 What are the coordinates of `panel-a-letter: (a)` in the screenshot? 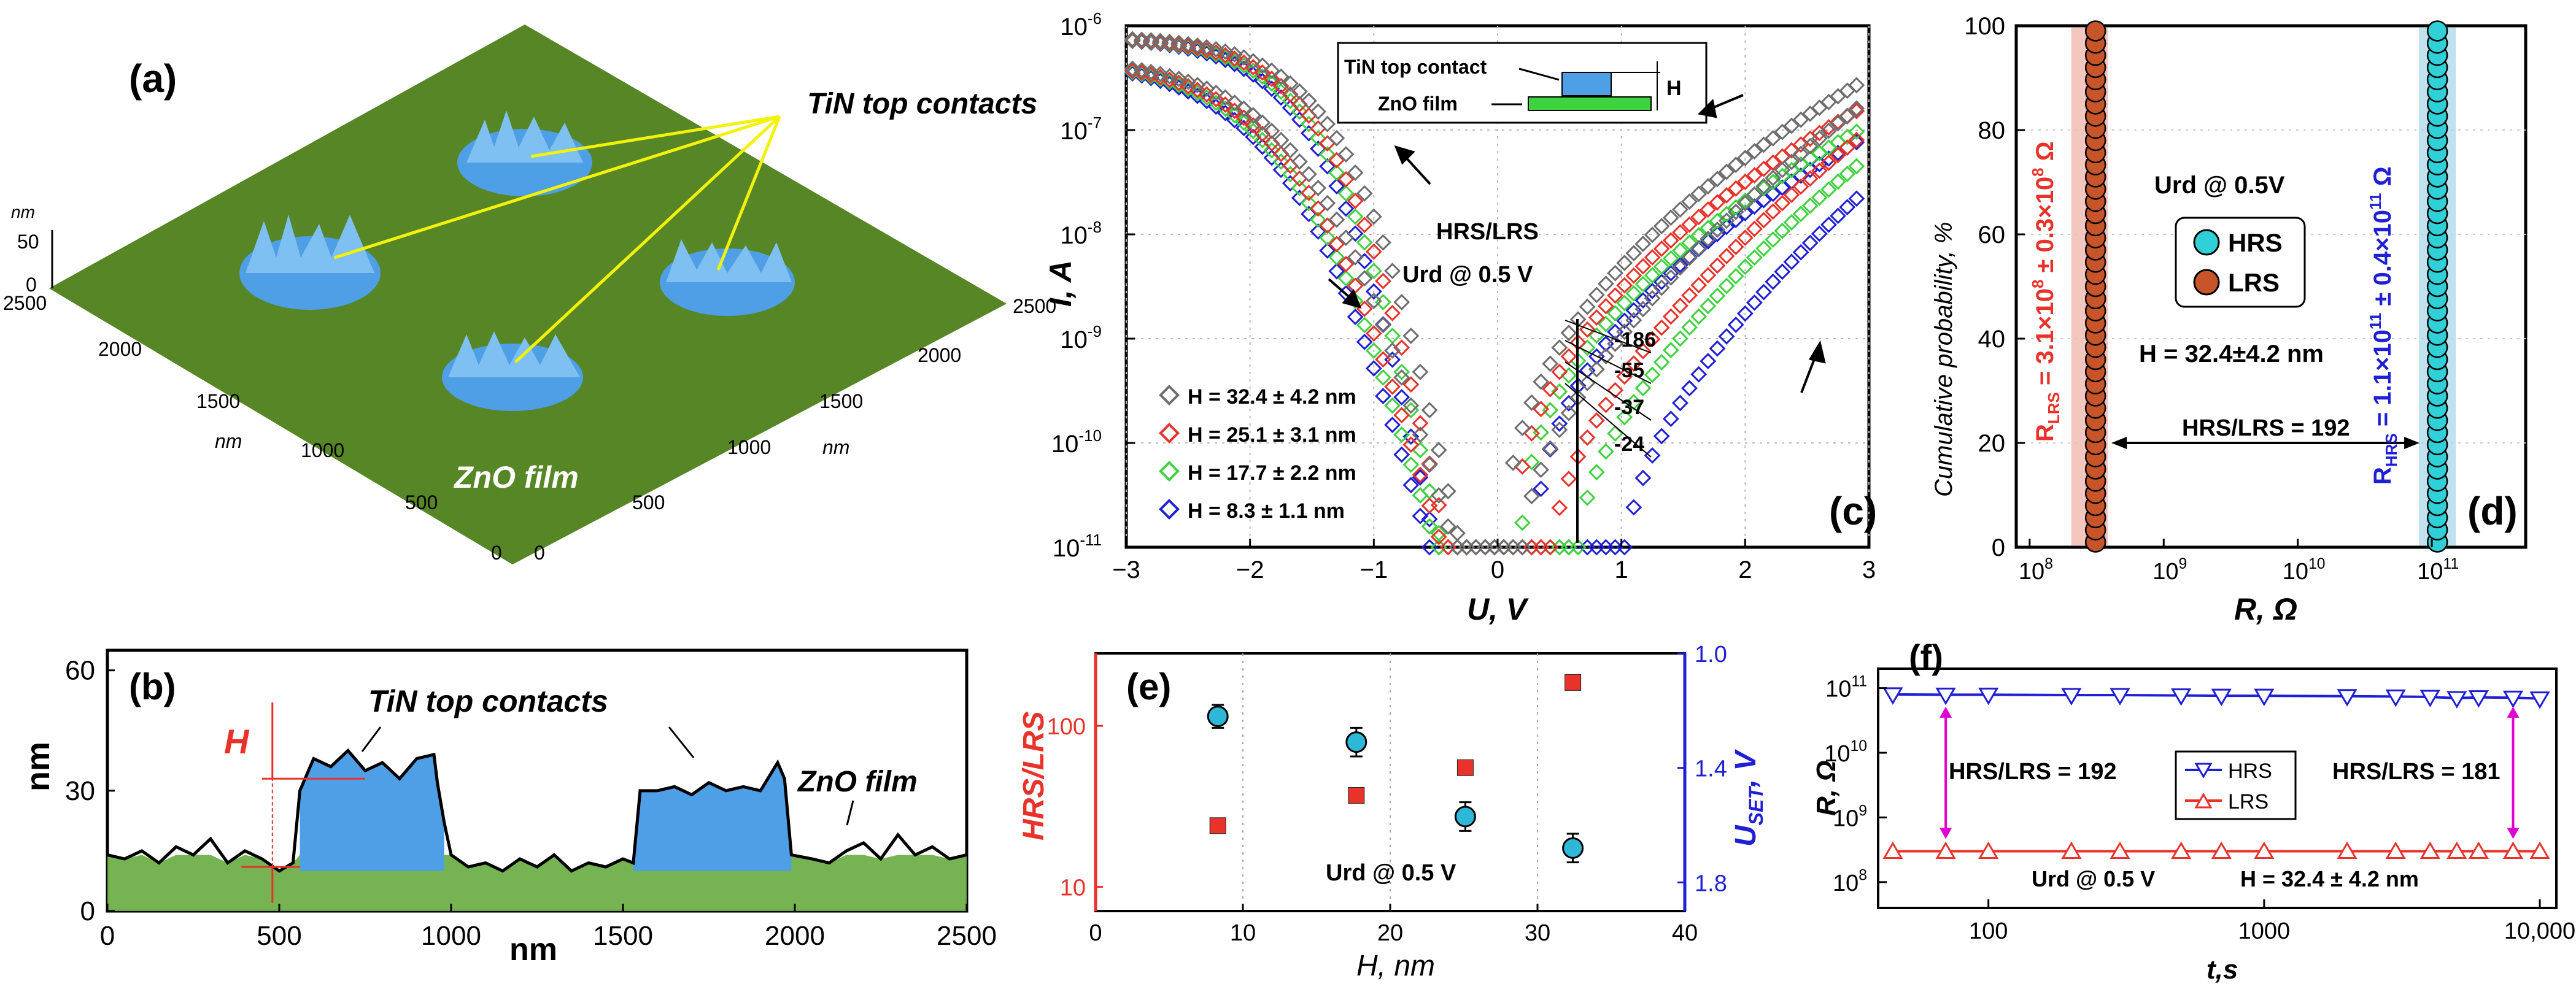 It's located at (153, 78).